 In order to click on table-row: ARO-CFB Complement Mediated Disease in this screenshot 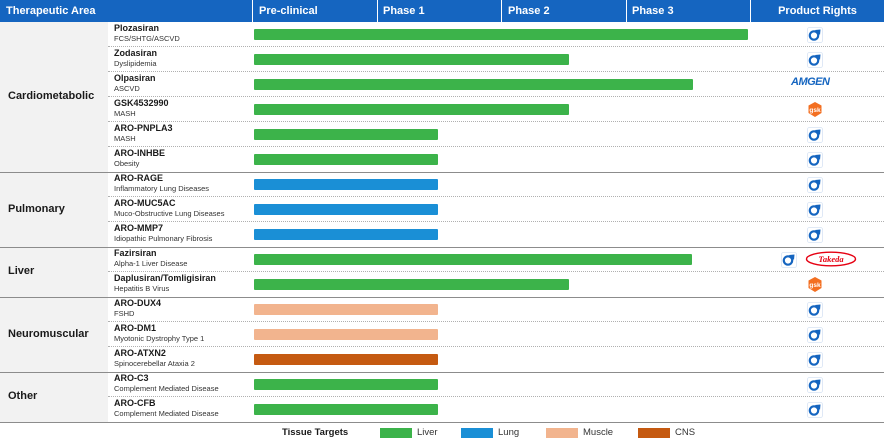, I will do `click(496, 409)`.